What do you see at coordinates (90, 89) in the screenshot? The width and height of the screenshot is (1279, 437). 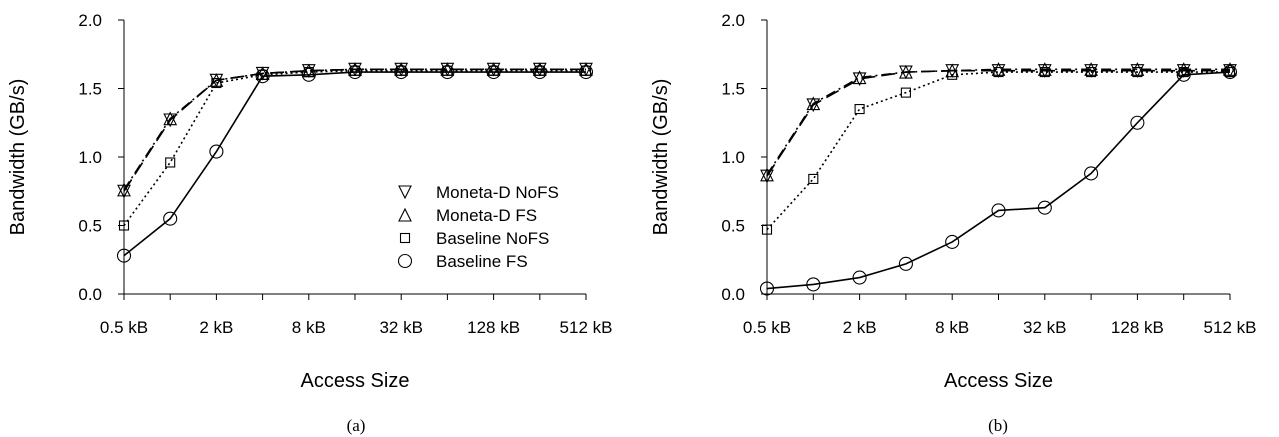 I see `y-tick-label: 1.5` at bounding box center [90, 89].